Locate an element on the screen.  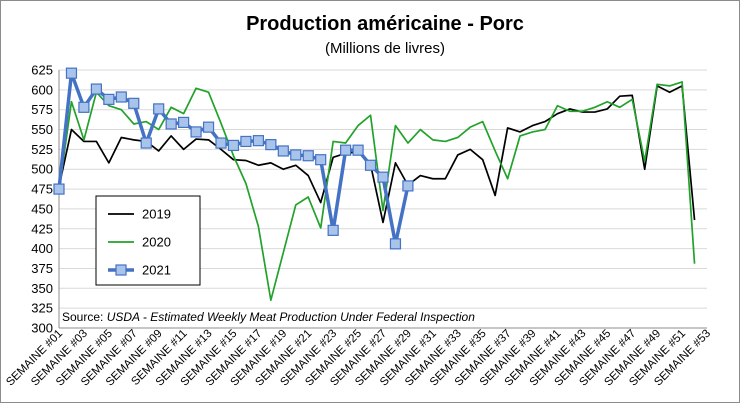
y-tick-label: 625 is located at coordinates (42, 70).